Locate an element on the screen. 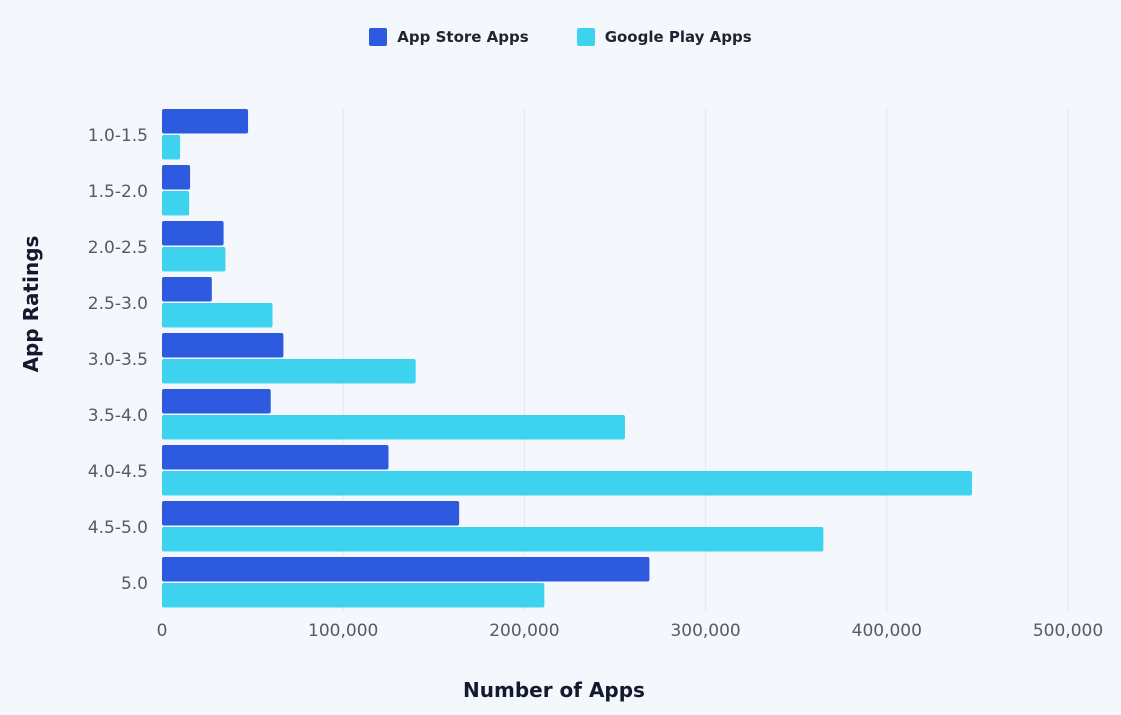 This screenshot has height=715, width=1121. x-tick-label: 100,000 is located at coordinates (343, 631).